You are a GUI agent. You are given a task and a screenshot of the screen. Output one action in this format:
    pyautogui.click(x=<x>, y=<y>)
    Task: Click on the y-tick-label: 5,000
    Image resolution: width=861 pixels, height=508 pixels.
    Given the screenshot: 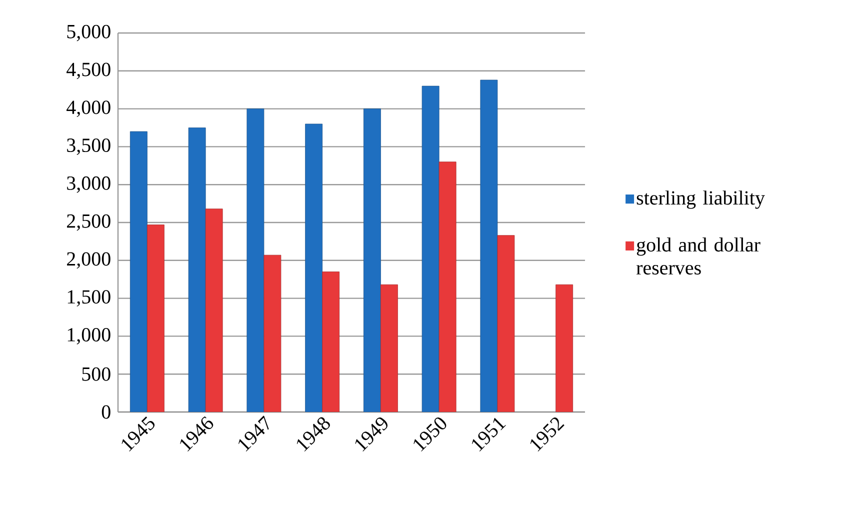 What is the action you would take?
    pyautogui.click(x=88, y=33)
    